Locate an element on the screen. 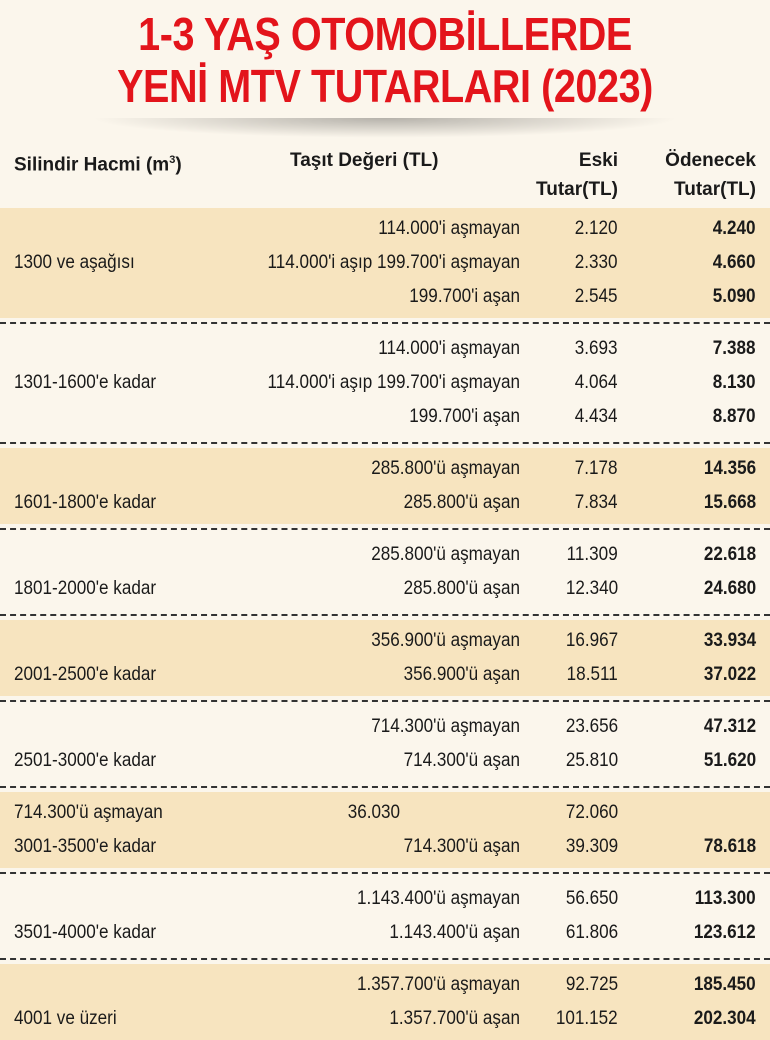 The image size is (770, 1040). vehicle-value: 1.357.700'ü aşan is located at coordinates (454, 1018).